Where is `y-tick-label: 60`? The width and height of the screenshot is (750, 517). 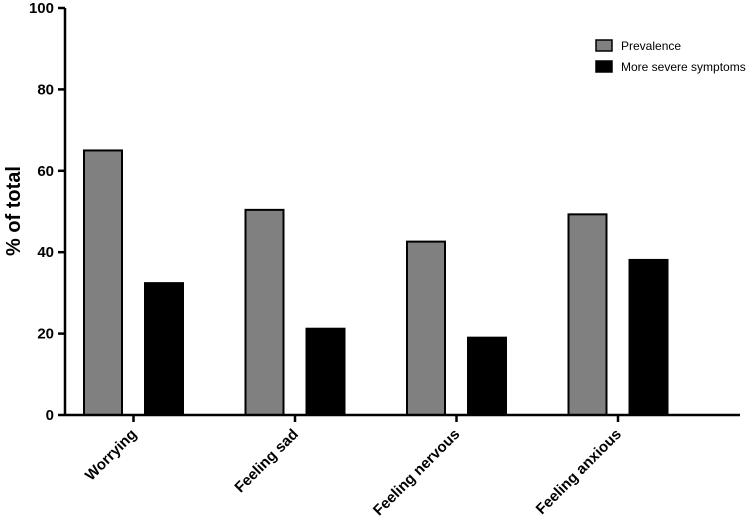
y-tick-label: 60 is located at coordinates (45, 171).